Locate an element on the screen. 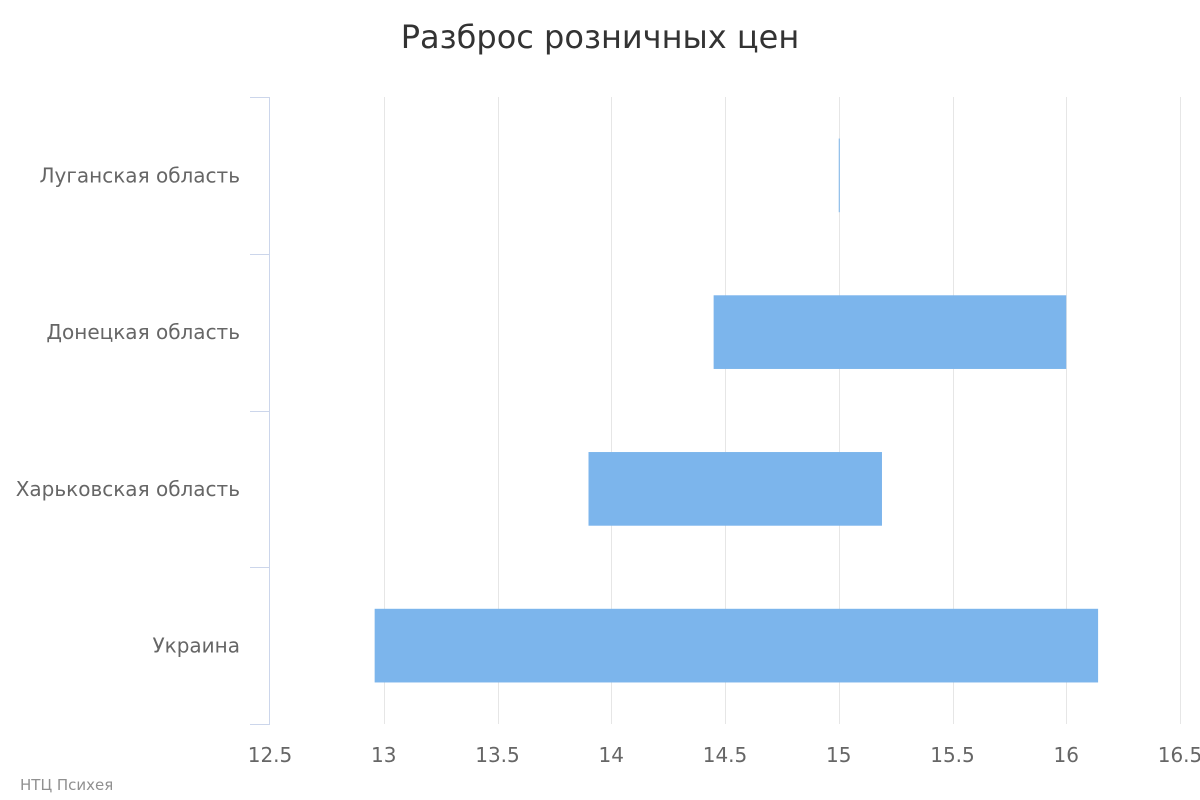  x-tick-label: 12.5 is located at coordinates (270, 755).